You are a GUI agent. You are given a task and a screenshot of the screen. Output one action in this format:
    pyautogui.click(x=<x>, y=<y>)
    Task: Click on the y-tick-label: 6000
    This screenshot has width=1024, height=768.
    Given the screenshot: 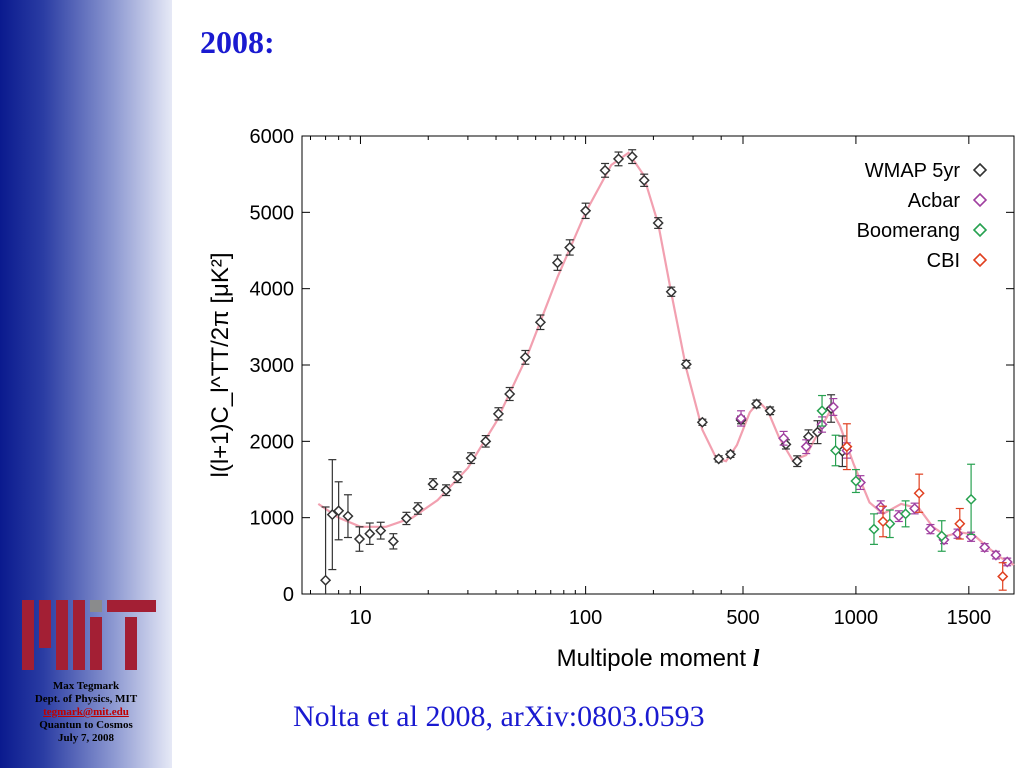 What is the action you would take?
    pyautogui.click(x=272, y=137)
    